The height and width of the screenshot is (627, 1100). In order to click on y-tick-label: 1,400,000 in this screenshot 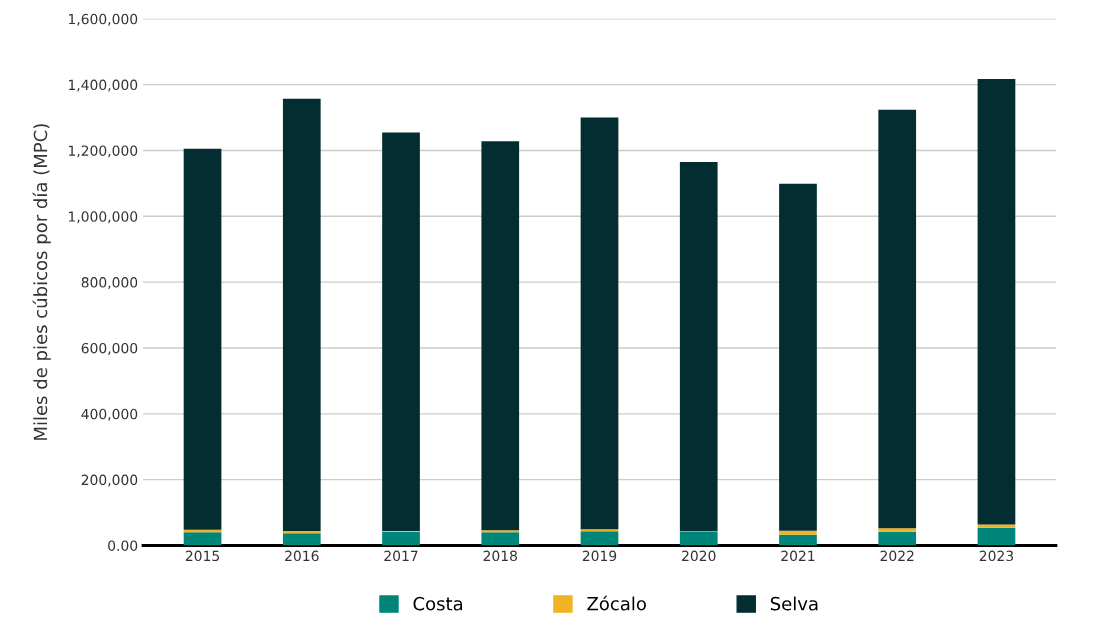, I will do `click(103, 85)`.